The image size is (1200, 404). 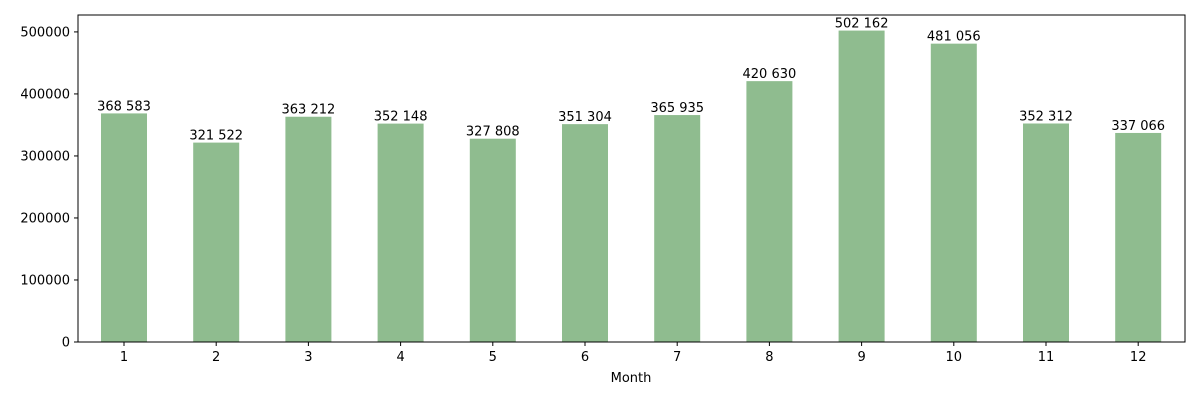 I want to click on value-label-month-9: 502 162, so click(x=862, y=24).